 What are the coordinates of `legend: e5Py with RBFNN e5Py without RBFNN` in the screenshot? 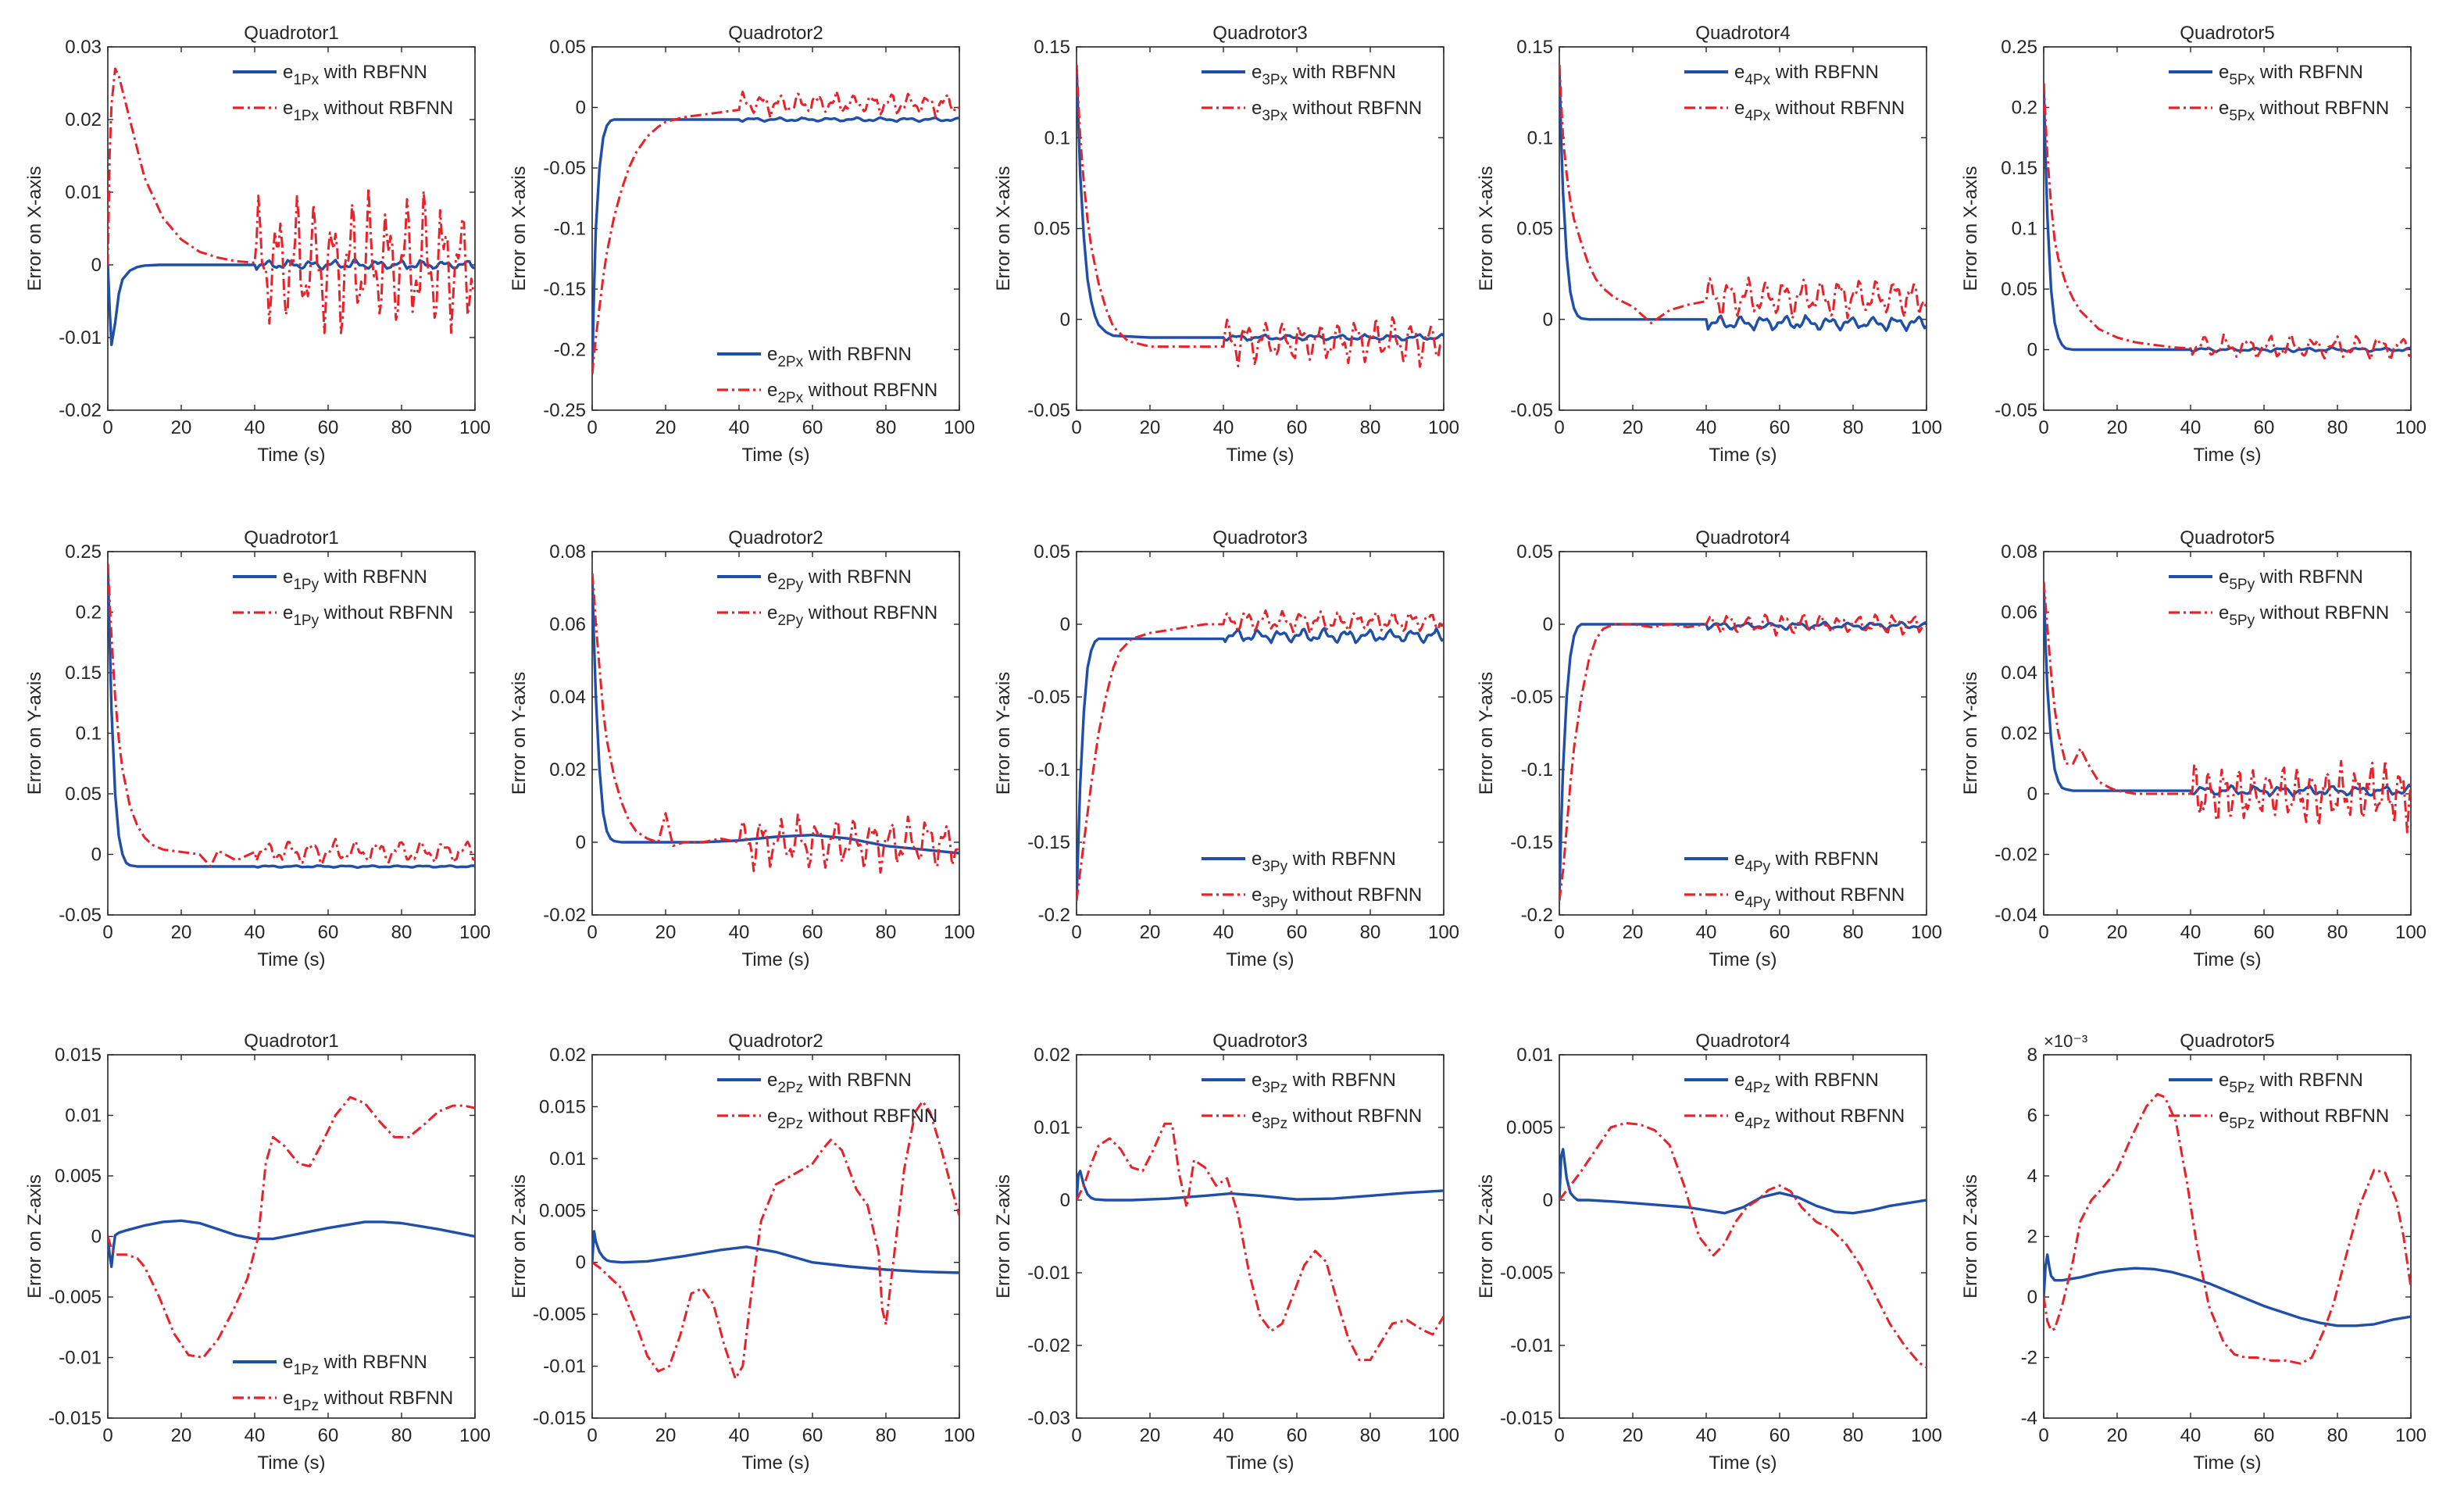 It's located at (2279, 597).